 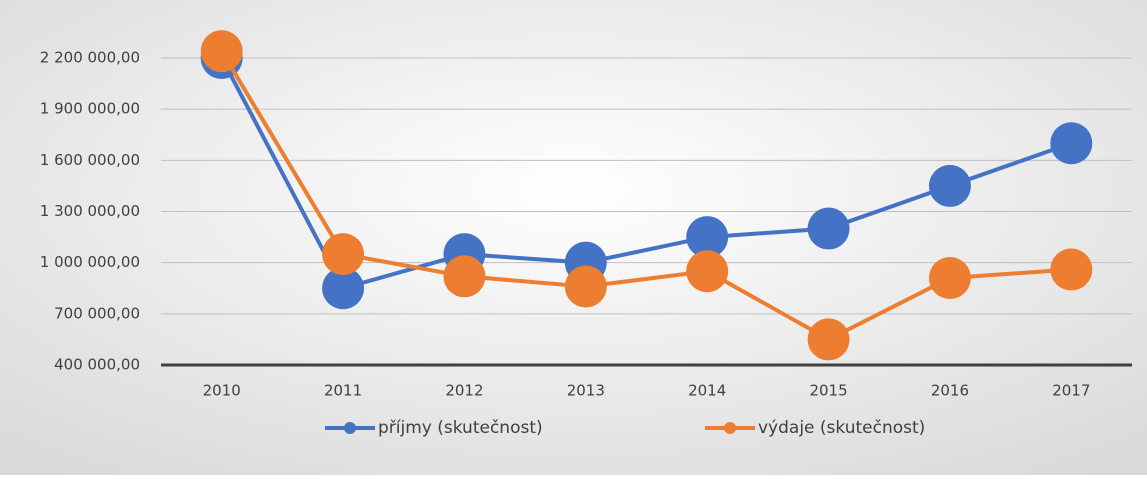 What do you see at coordinates (97, 365) in the screenshot?
I see `y-tick-label: 400 000,00` at bounding box center [97, 365].